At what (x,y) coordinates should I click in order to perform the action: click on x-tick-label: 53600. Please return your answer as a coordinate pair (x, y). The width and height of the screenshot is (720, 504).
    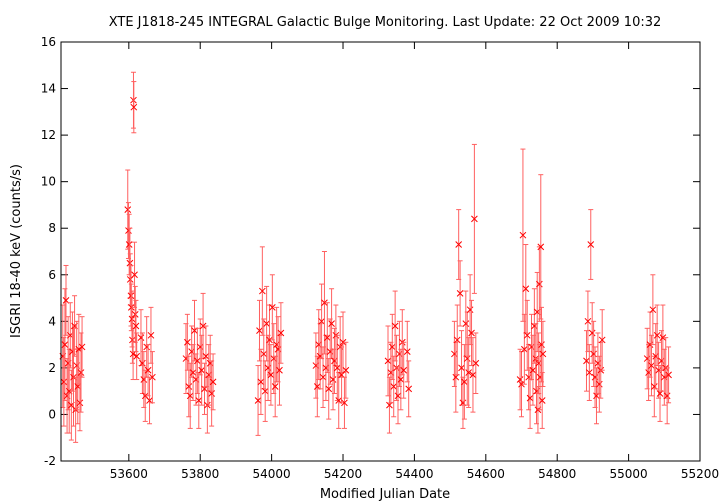
    Looking at the image, I should click on (129, 474).